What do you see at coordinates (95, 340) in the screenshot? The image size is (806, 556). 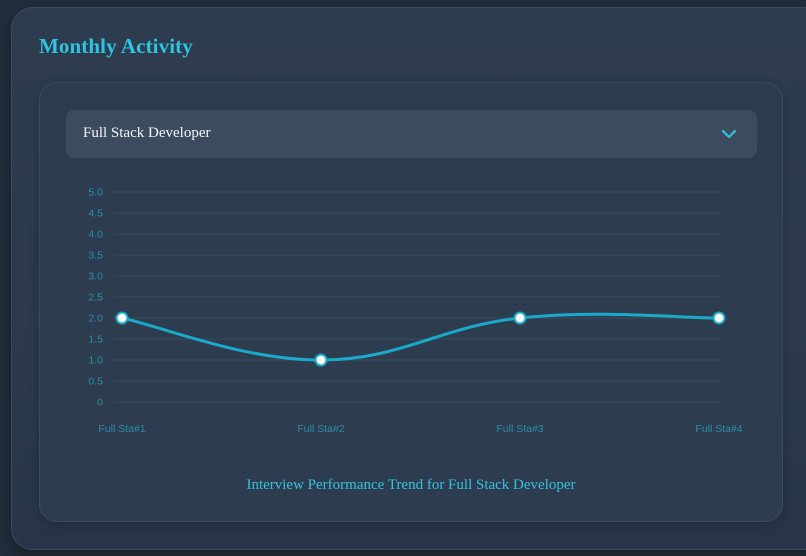 I see `y-tick-label: 1.5` at bounding box center [95, 340].